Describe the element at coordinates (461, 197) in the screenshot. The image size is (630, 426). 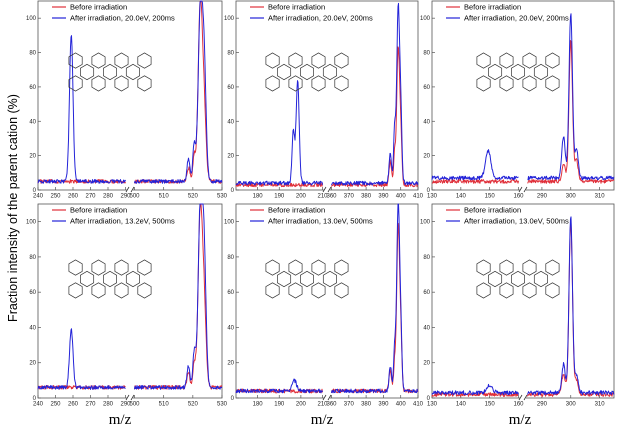
I see `x-tick-label: 140` at that location.